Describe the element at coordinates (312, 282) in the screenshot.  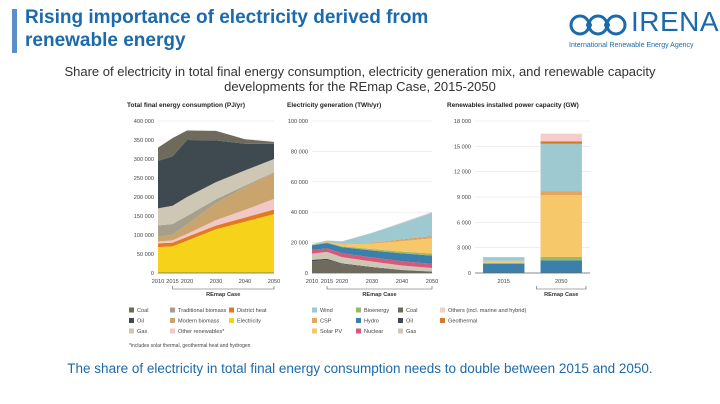
I see `chart2-x-tick-label: 2010` at that location.